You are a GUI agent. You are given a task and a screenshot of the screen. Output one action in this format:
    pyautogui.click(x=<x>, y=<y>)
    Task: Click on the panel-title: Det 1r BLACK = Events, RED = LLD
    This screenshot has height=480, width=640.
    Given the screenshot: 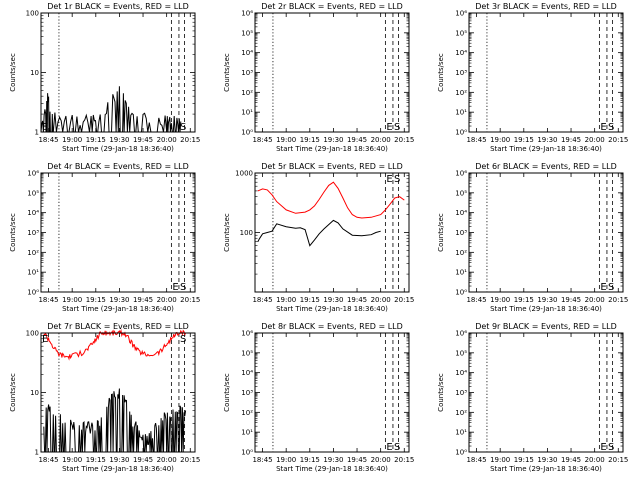 What is the action you would take?
    pyautogui.click(x=118, y=6)
    